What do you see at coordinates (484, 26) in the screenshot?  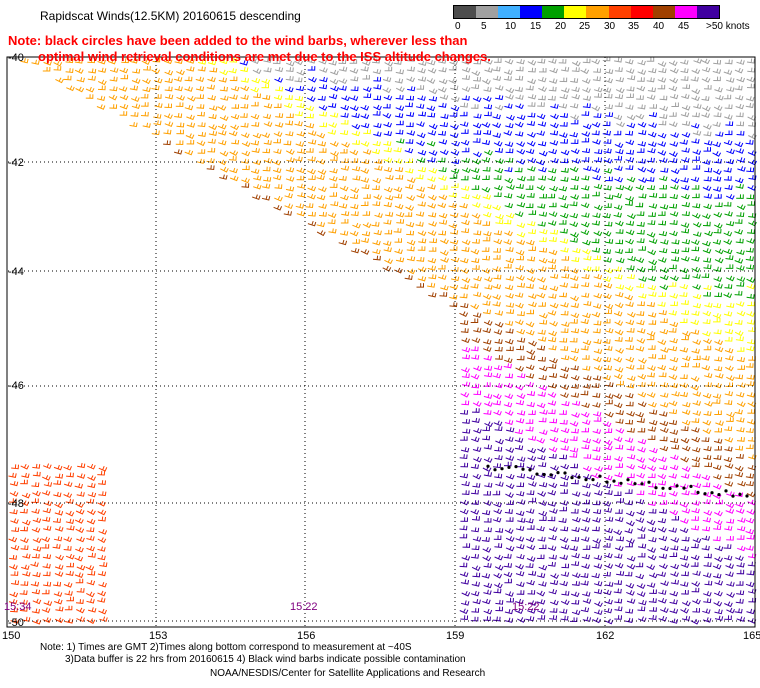 I see `scale-label: 5` at bounding box center [484, 26].